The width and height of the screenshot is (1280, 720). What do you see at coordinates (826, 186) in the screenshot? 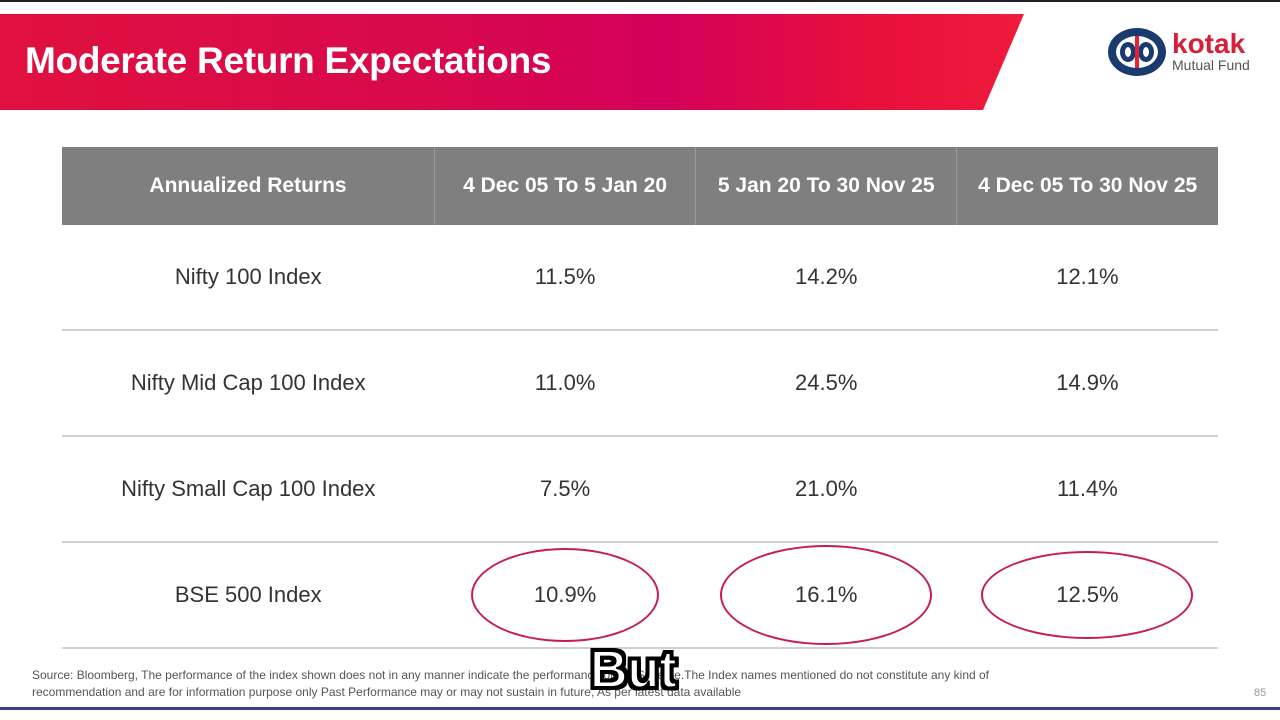
I see `header-period-2: 5 Jan 20 To 30 Nov 25` at bounding box center [826, 186].